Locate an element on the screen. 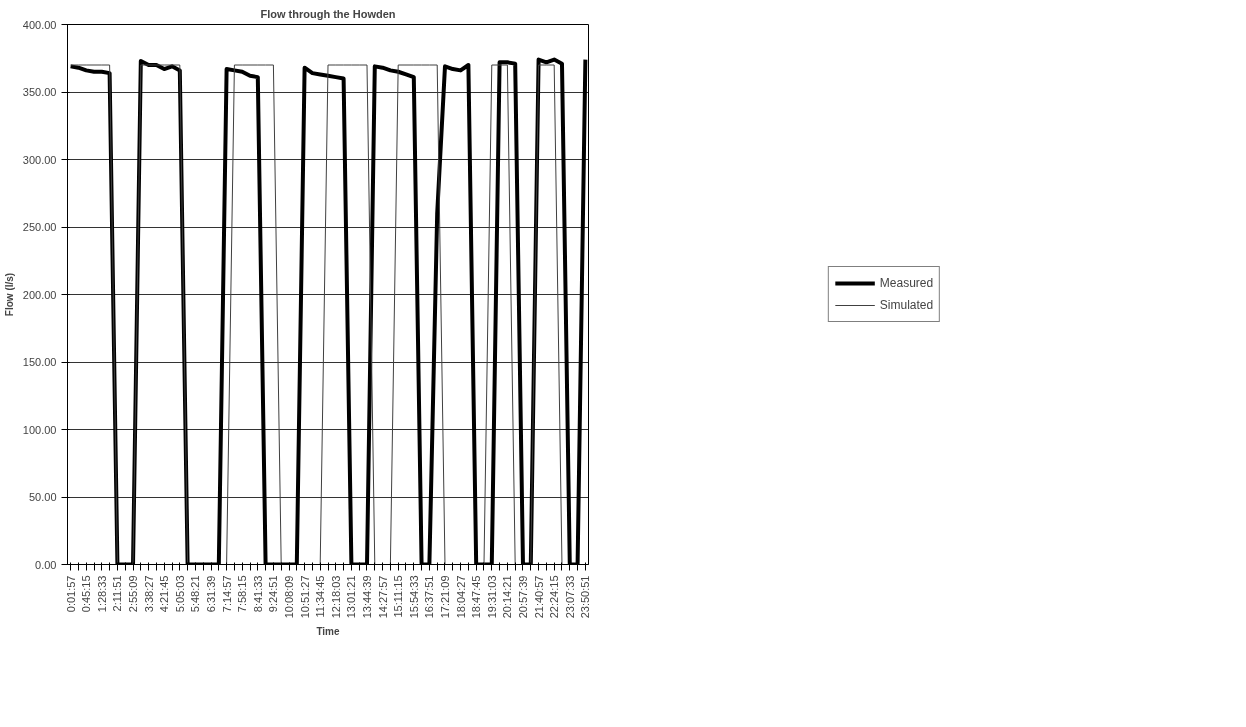 The image size is (1246, 727). y-tick-label: 300.00 is located at coordinates (39, 159).